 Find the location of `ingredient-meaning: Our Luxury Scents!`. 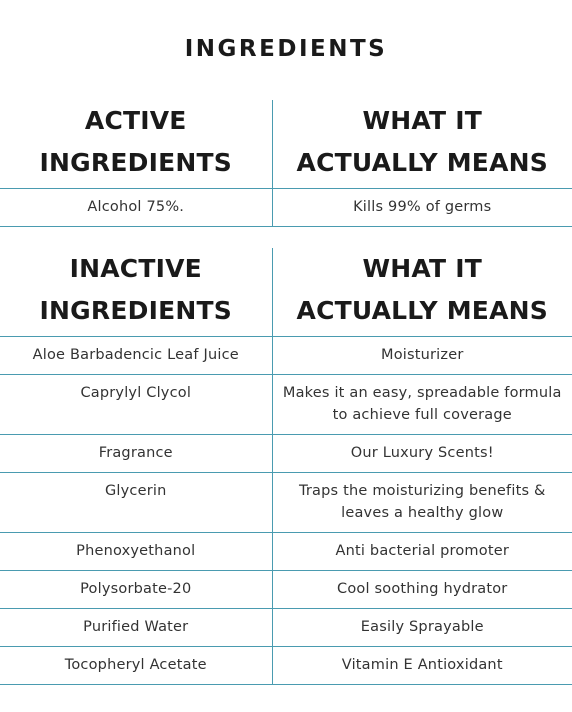

ingredient-meaning: Our Luxury Scents! is located at coordinates (422, 453).